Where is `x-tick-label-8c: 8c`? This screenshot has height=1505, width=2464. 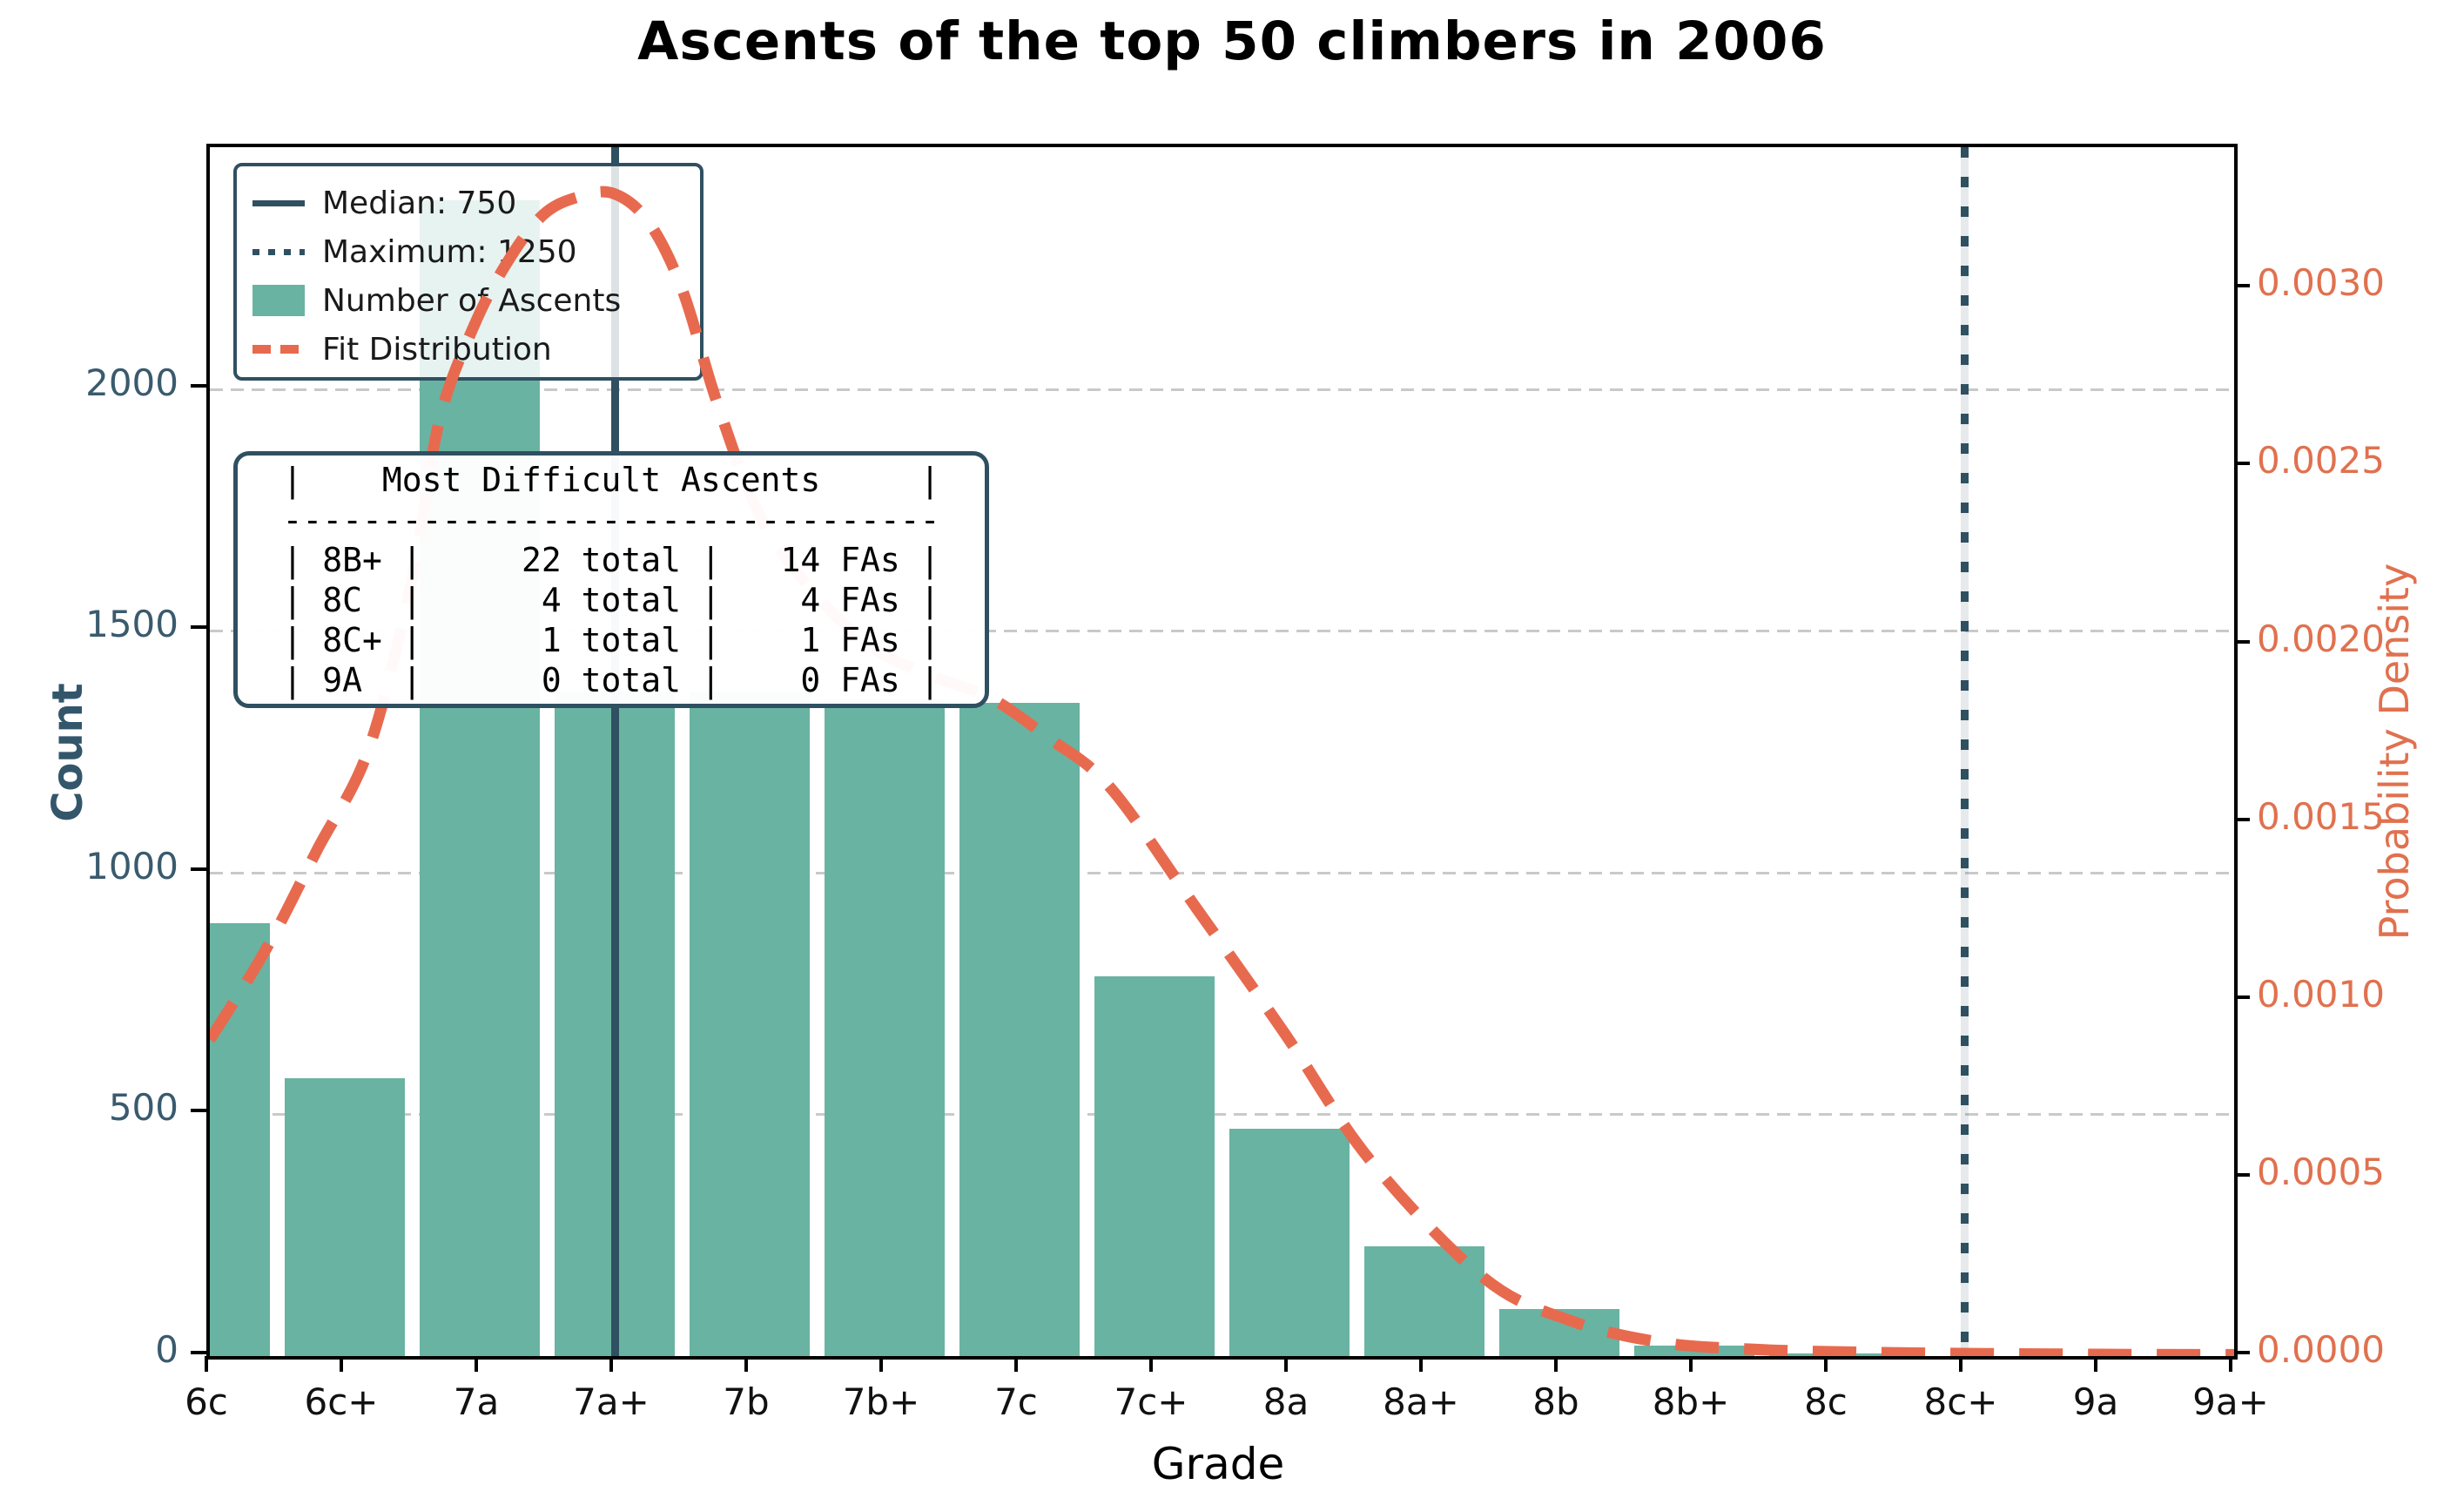
x-tick-label-8c: 8c is located at coordinates (1826, 1401).